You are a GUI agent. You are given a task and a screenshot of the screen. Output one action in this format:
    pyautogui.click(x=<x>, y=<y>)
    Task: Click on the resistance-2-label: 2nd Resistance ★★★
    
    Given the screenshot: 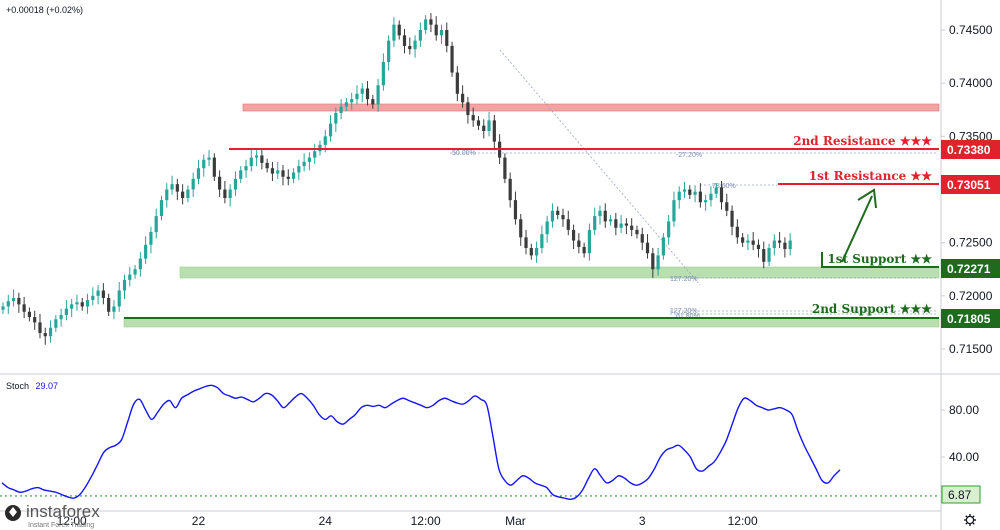 What is the action you would take?
    pyautogui.click(x=862, y=141)
    